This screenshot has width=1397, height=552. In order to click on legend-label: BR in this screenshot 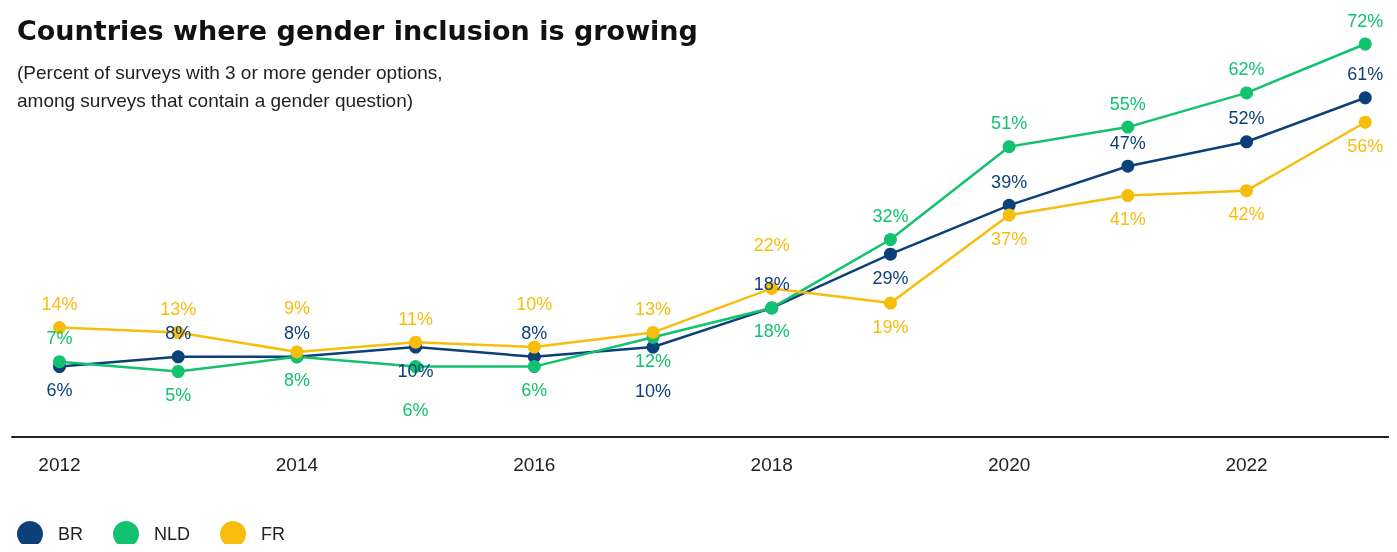, I will do `click(71, 534)`.